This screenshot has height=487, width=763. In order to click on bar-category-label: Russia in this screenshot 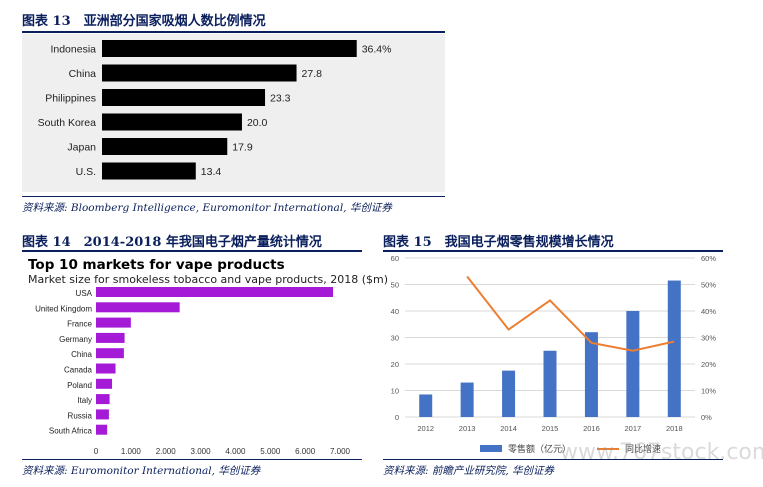, I will do `click(80, 415)`.